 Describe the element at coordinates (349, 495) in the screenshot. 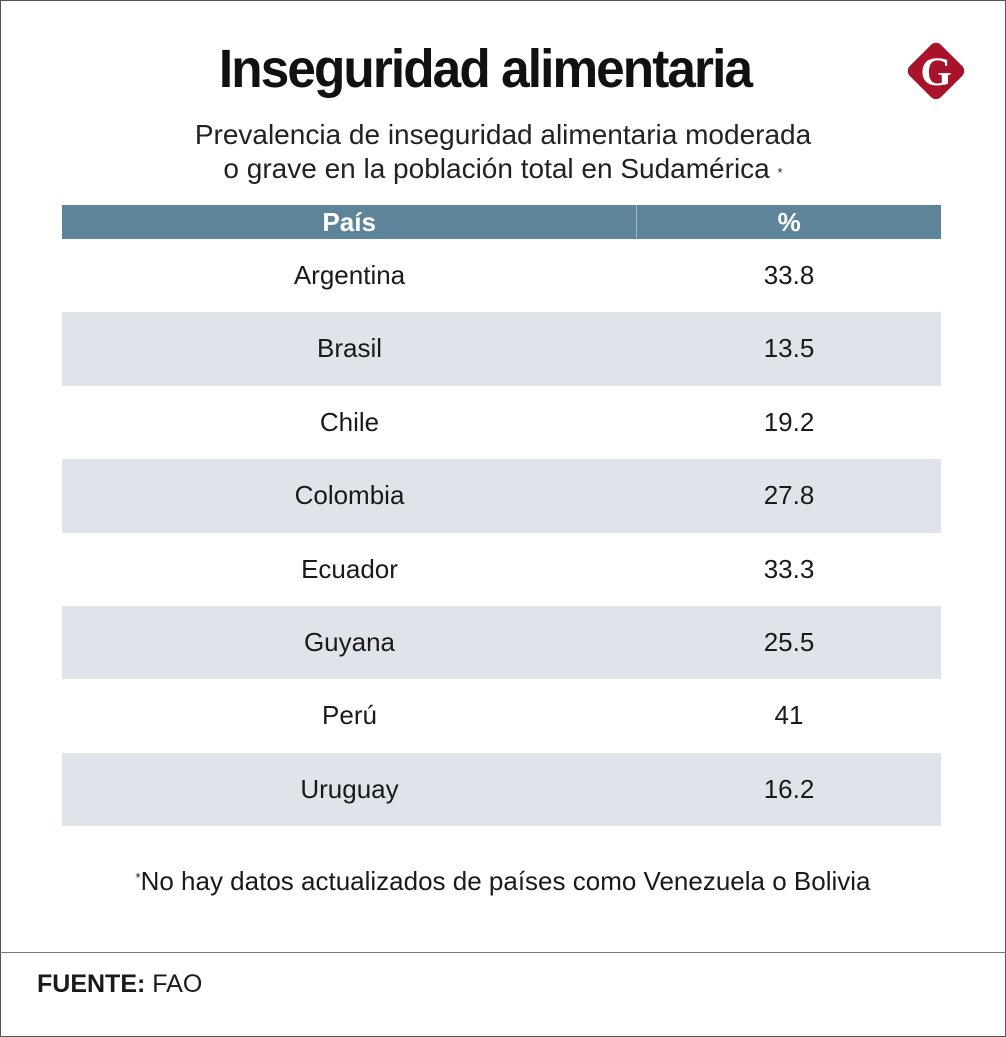

I see `country-cell: Colombia` at that location.